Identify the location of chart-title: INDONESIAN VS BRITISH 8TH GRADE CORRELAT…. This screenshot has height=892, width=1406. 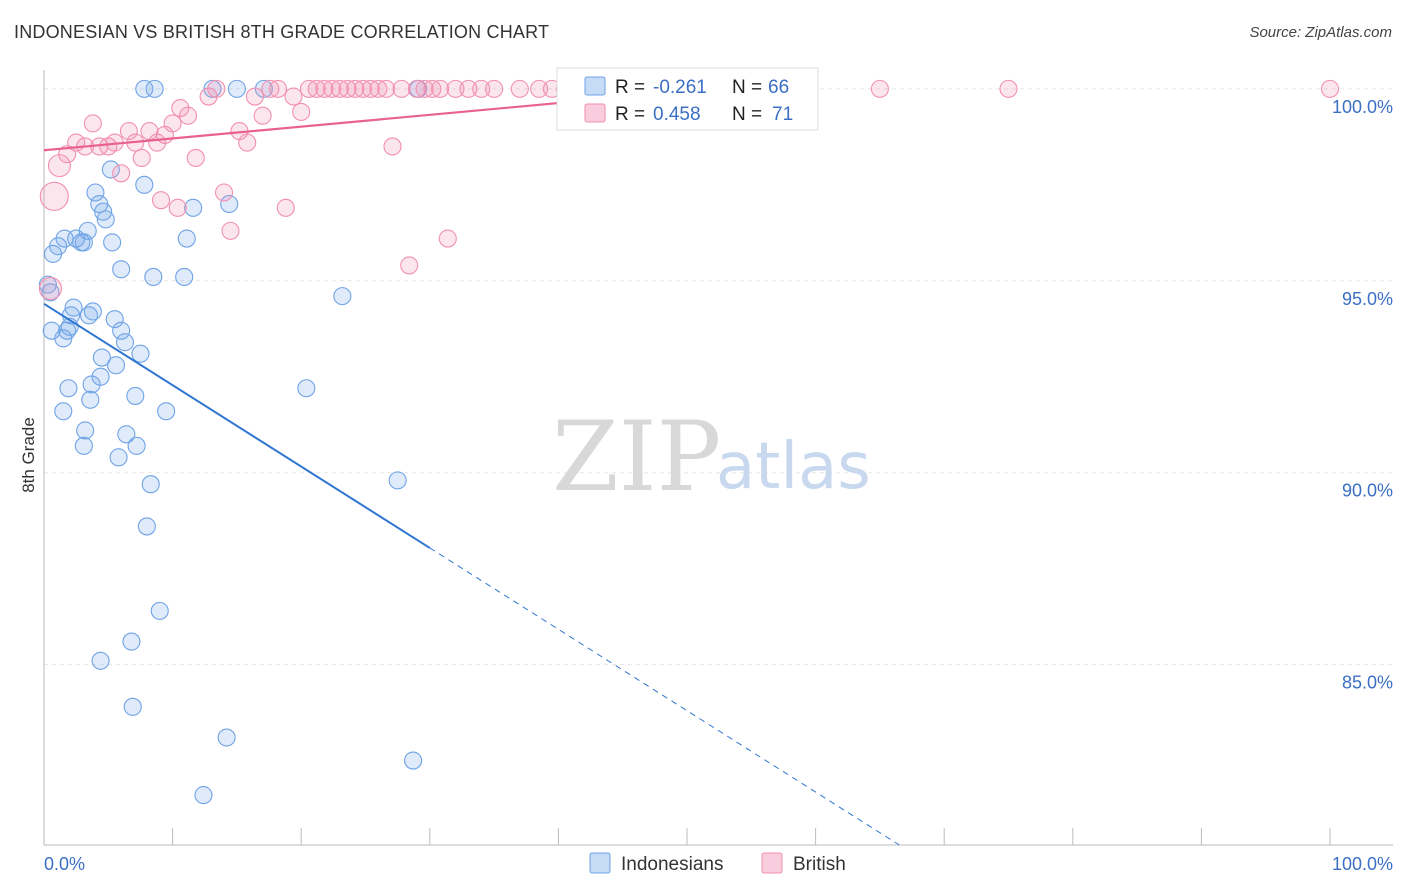
(282, 32).